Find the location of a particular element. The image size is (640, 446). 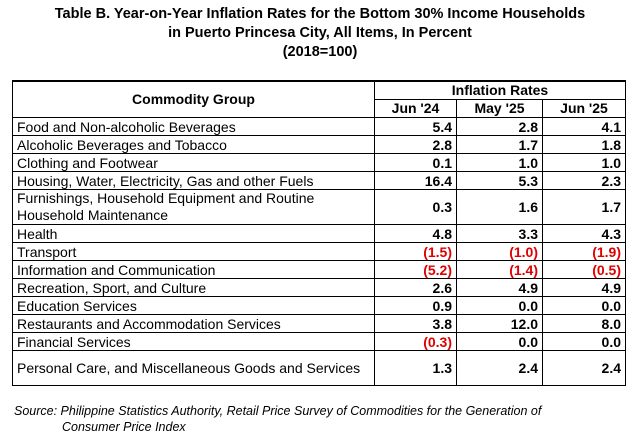

rate-value: 3.3 is located at coordinates (499, 233).